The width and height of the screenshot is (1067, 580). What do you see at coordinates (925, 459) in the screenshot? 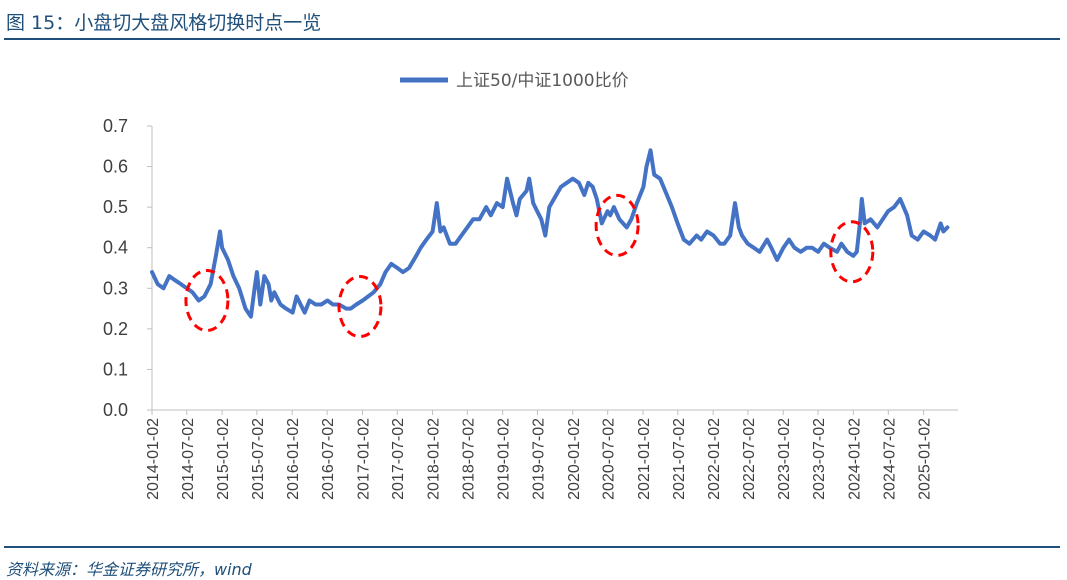
I see `x-tick-label: 2025-01-02` at bounding box center [925, 459].